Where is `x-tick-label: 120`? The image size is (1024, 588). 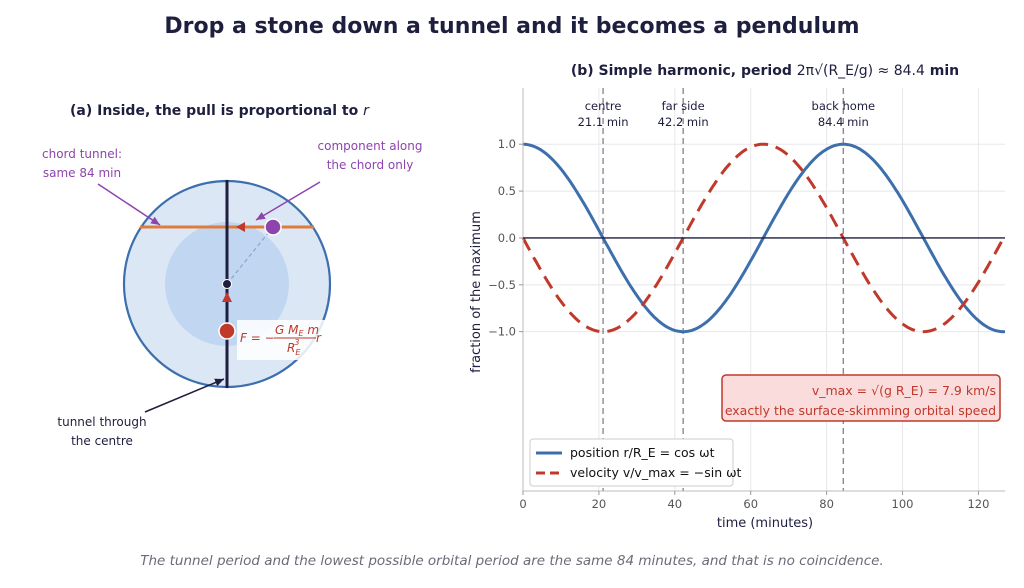 x-tick-label: 120 is located at coordinates (978, 504).